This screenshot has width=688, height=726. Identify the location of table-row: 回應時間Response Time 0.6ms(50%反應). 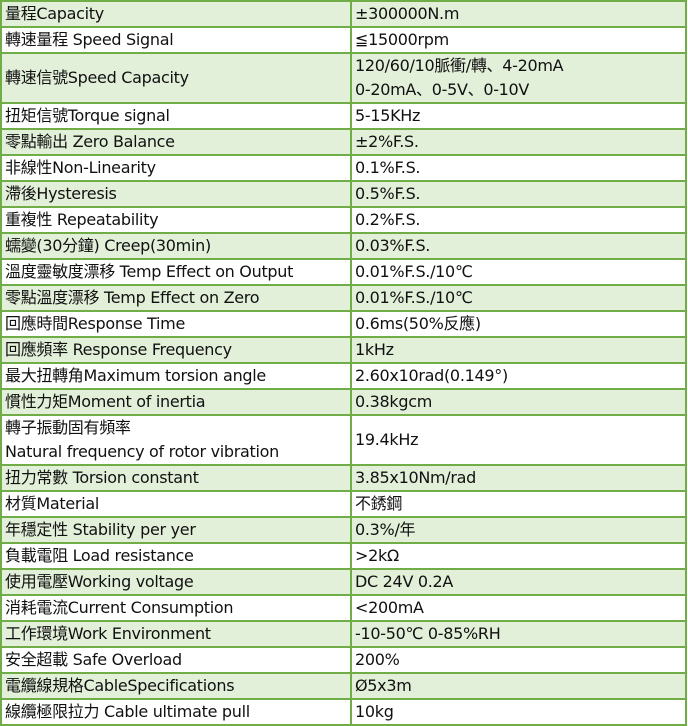
(343, 324).